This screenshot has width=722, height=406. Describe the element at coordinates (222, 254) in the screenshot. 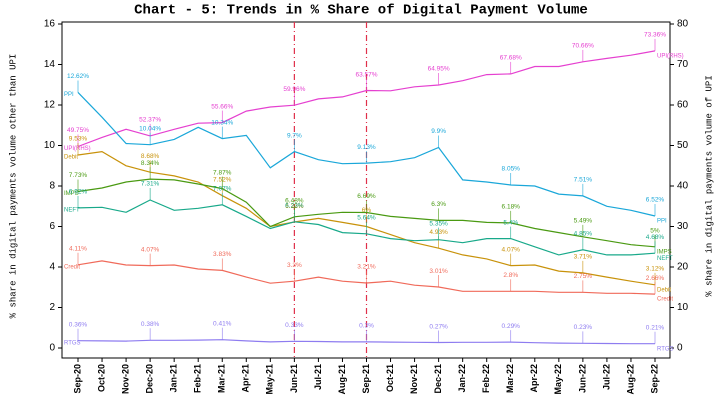

I see `data-label: 3.83%` at that location.